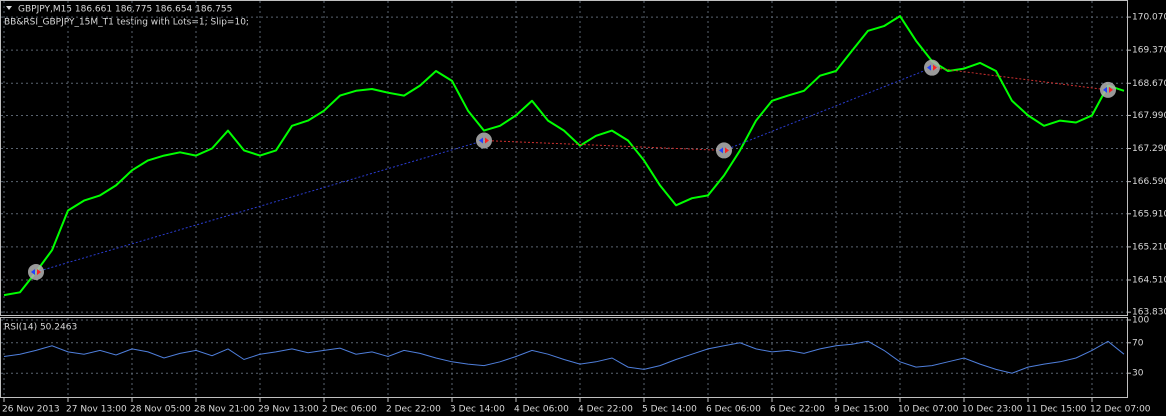 This screenshot has width=1166, height=416. Describe the element at coordinates (1120, 410) in the screenshot. I see `x-tick-label: 12 Dec 07:00` at that location.